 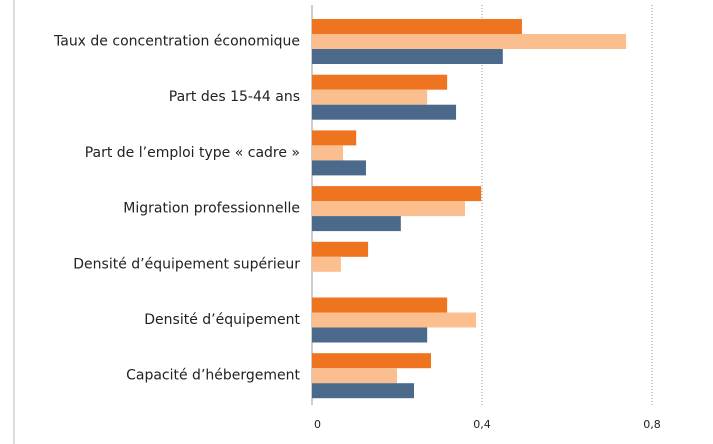 I want to click on y-tick-label: Part des 15-44 ans, so click(x=234, y=97).